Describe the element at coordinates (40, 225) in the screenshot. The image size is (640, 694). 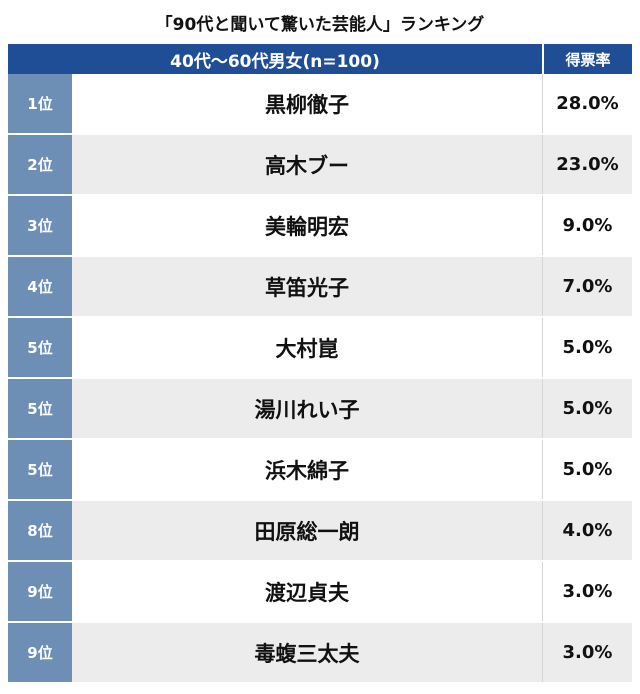
I see `rank-cell: 3位` at that location.